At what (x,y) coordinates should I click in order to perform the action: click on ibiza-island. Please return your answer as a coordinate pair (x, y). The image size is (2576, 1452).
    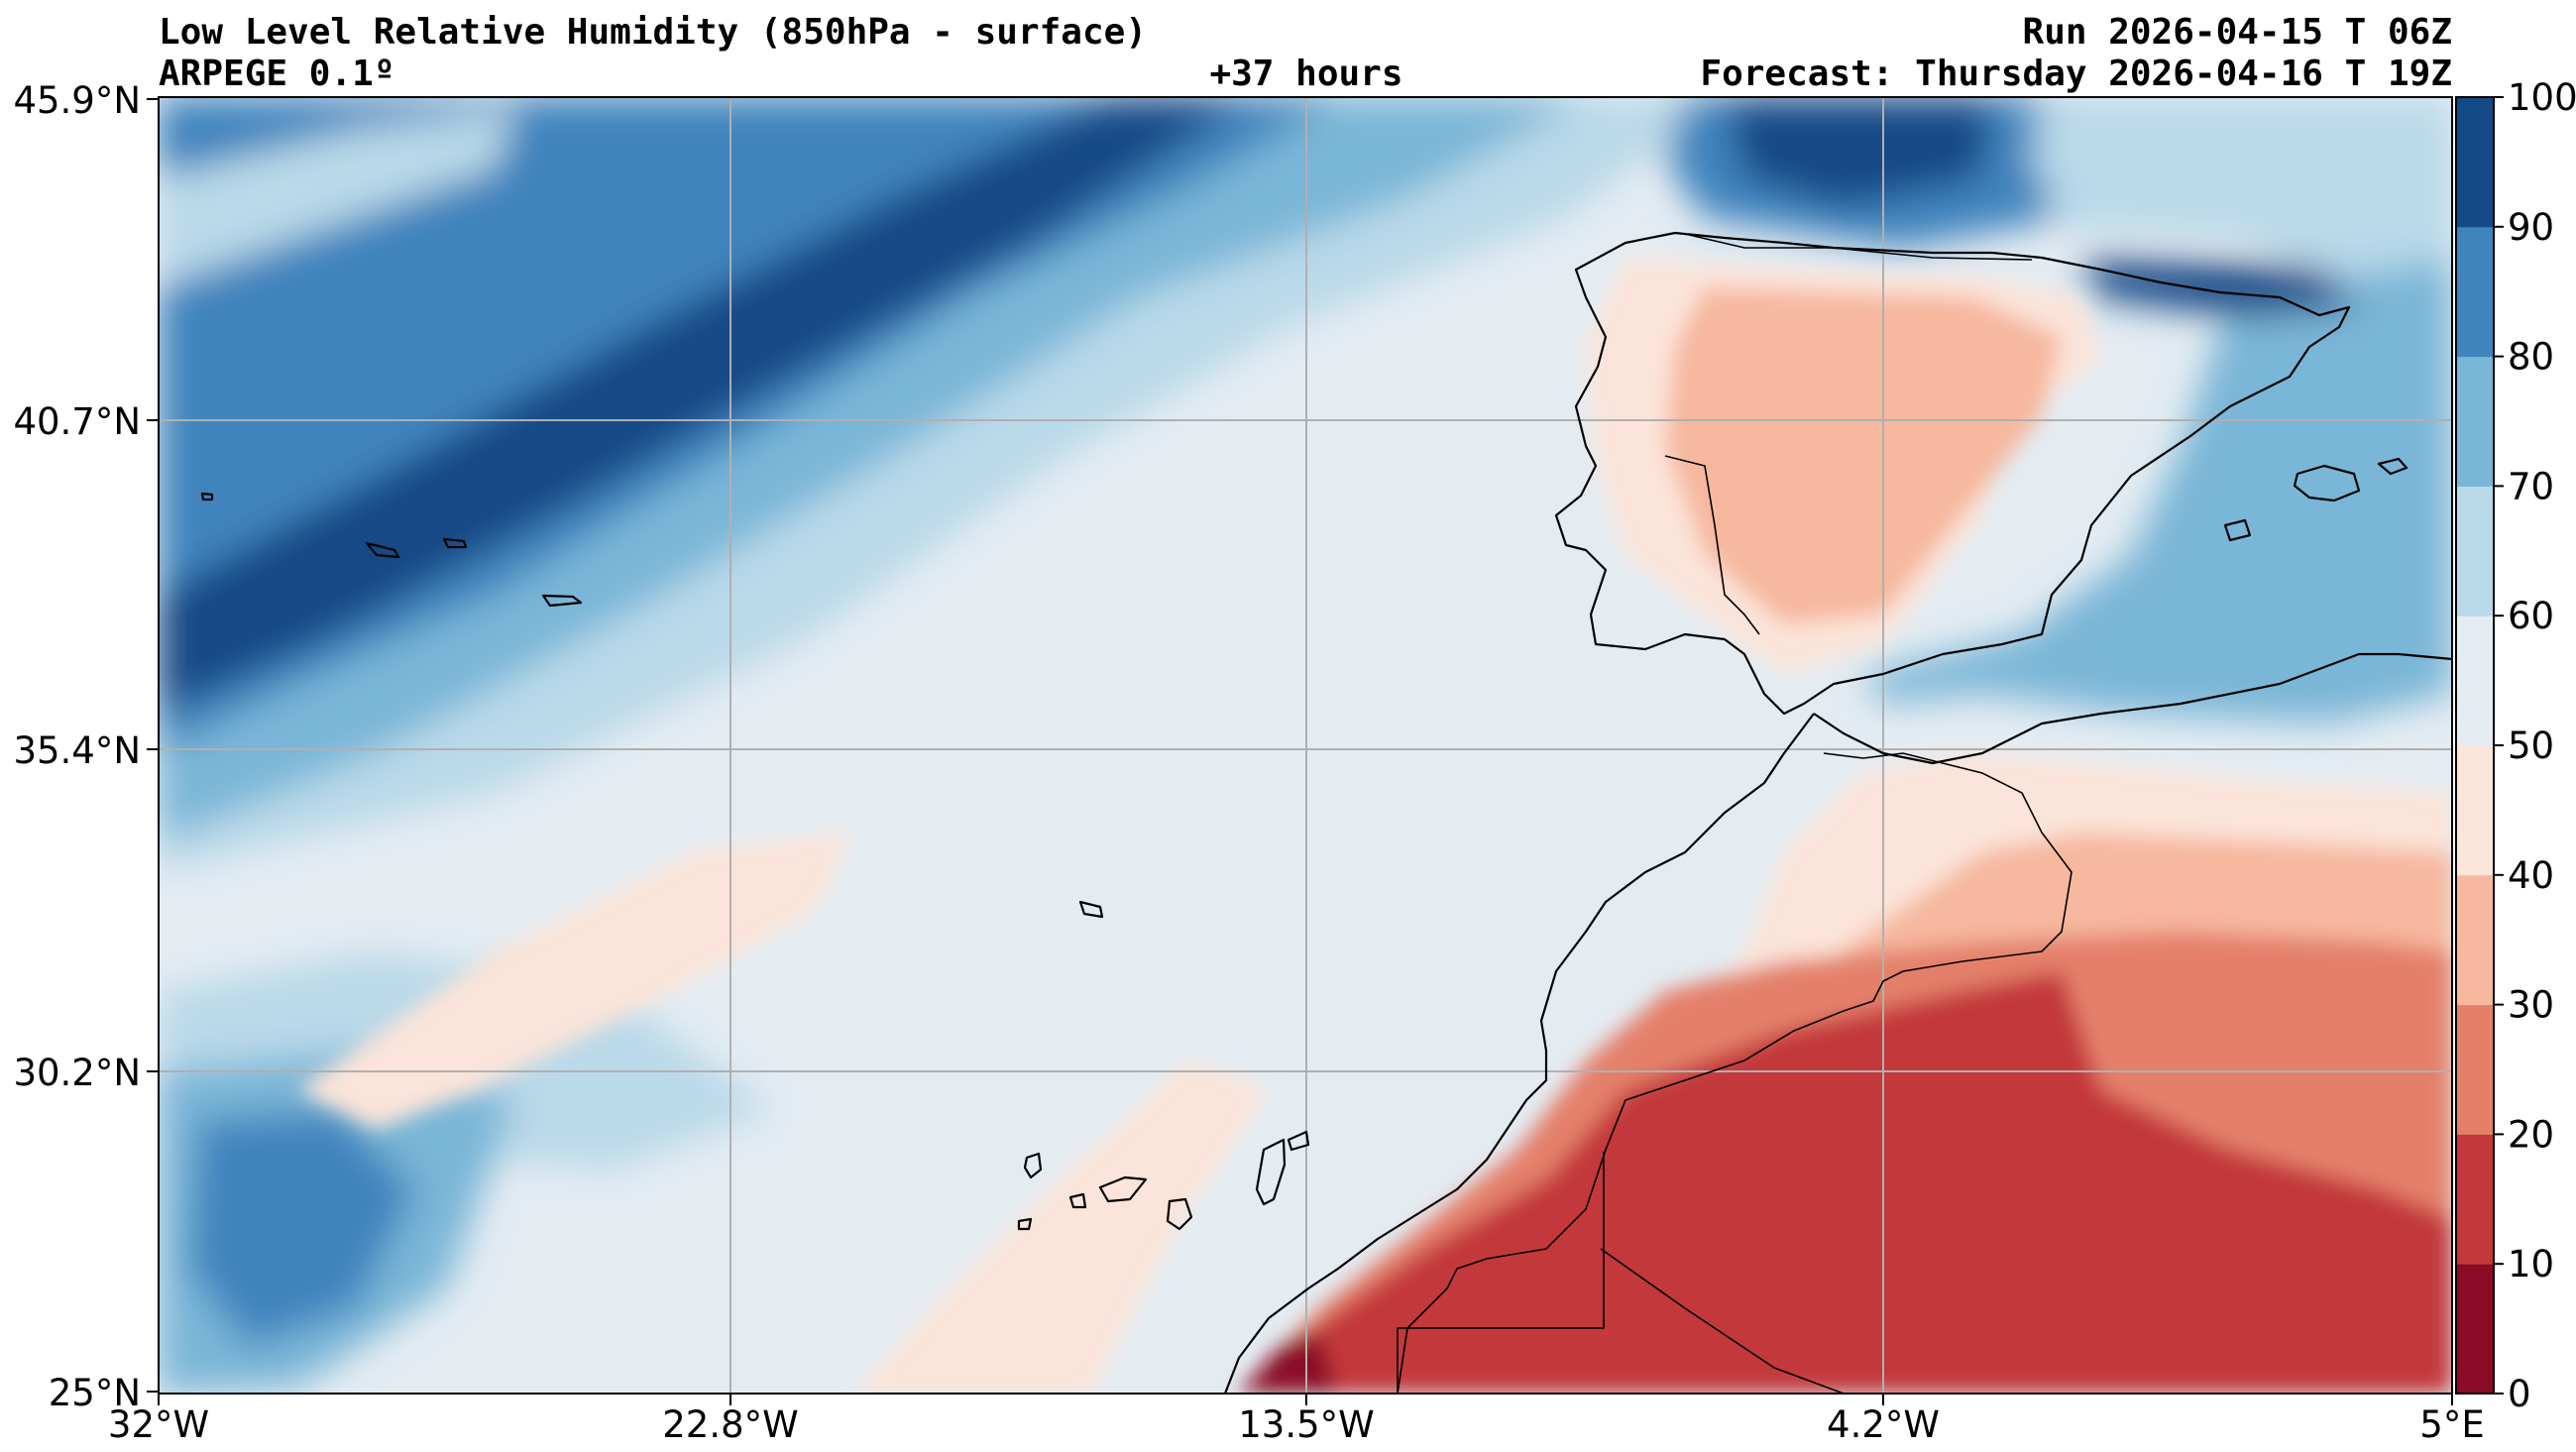
    Looking at the image, I should click on (2237, 530).